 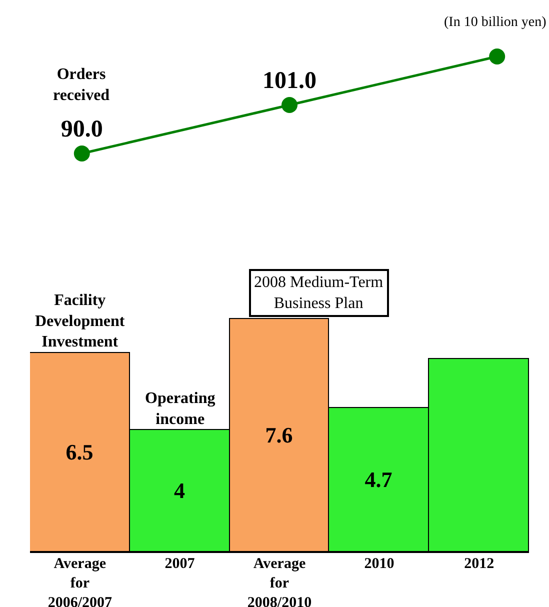 I want to click on text: 2008 Medium-Term Business Plan, so click(x=319, y=293).